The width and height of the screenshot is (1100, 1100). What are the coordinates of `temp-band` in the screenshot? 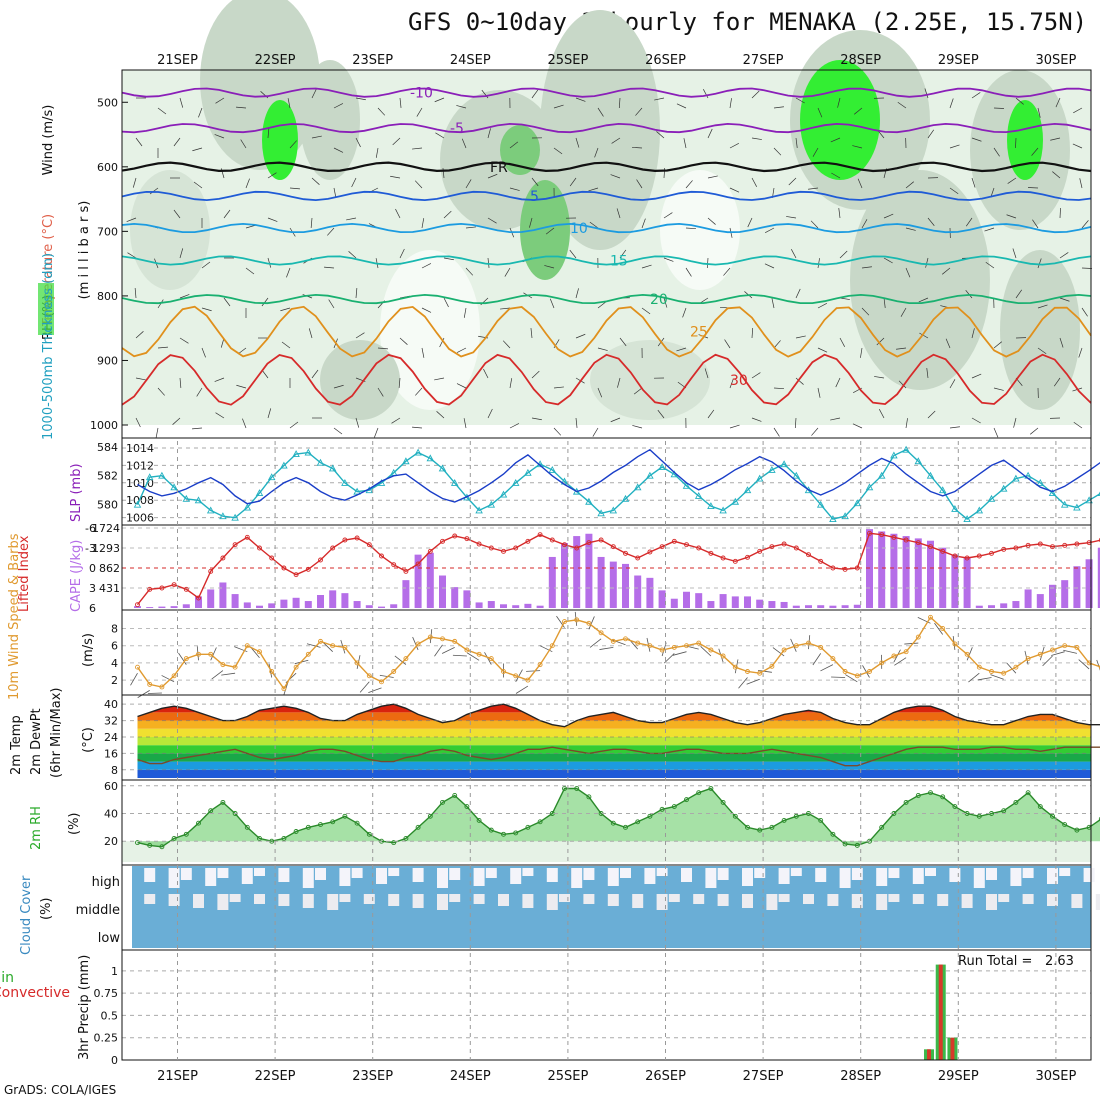 It's located at (606, 700).